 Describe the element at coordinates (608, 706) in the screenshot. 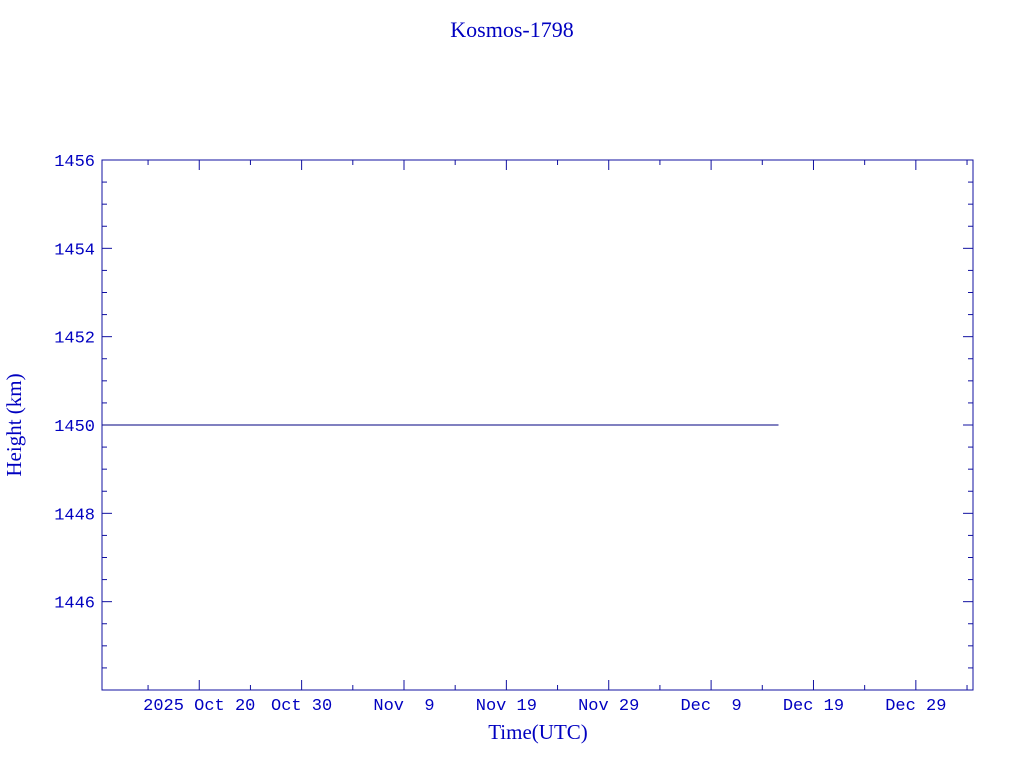

I see `x-tick-label: Nov 29` at that location.